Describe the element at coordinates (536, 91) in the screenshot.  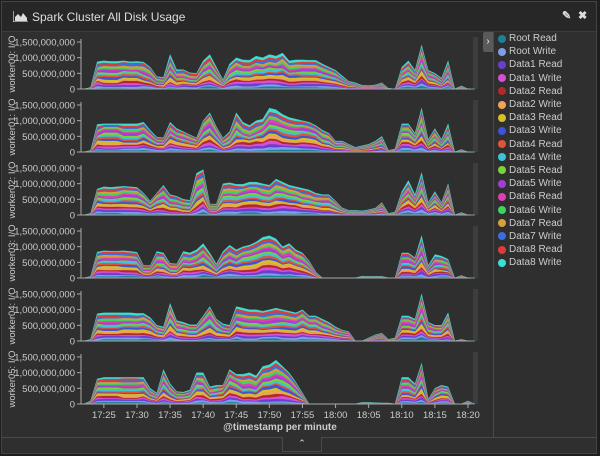
I see `legend-label: Data2 Read` at that location.